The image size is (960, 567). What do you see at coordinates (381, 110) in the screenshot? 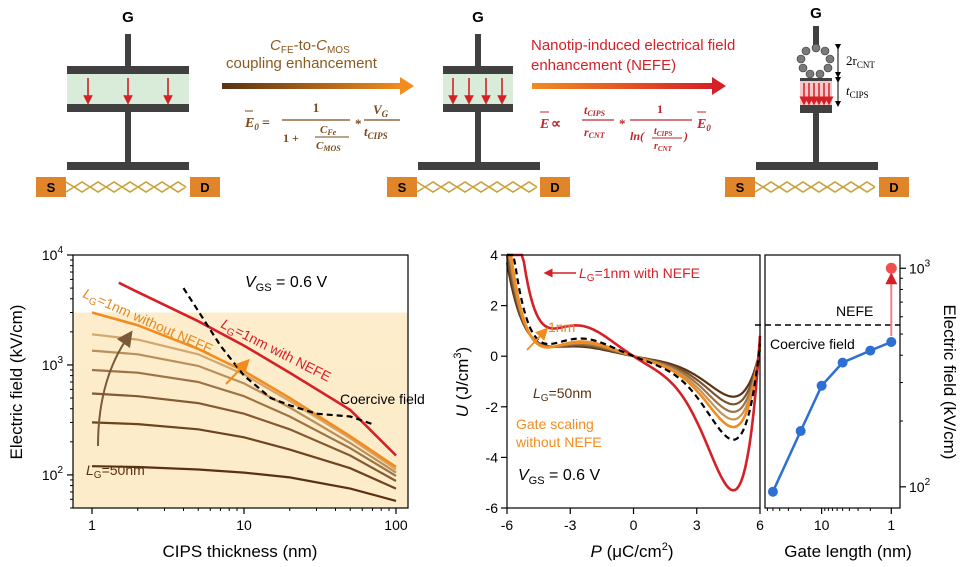
I see `svg-text: VG` at bounding box center [381, 110].